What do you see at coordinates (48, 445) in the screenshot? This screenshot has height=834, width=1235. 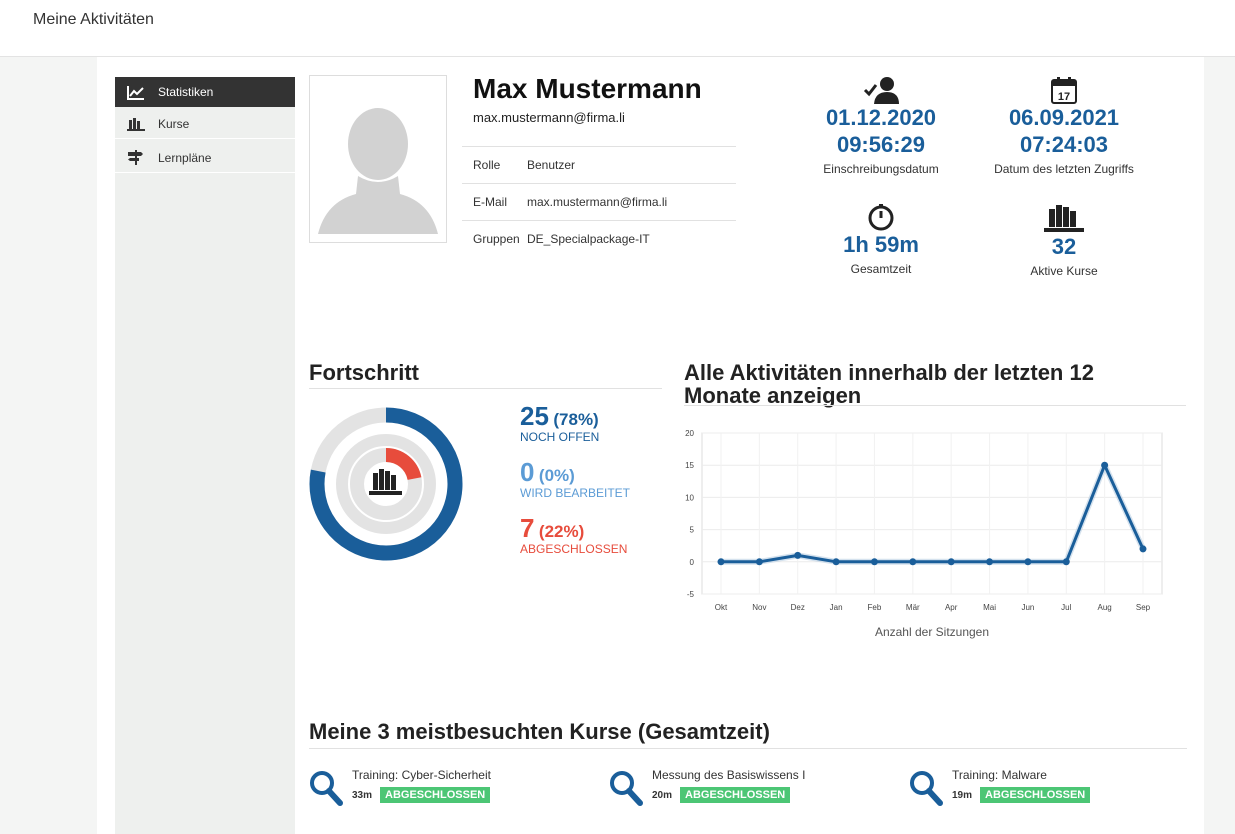 I see `background-left` at bounding box center [48, 445].